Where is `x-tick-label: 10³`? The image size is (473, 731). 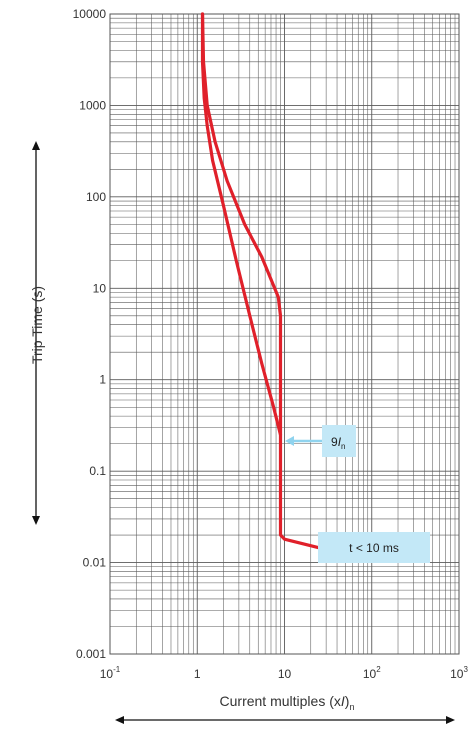 x-tick-label: 10³ is located at coordinates (459, 673).